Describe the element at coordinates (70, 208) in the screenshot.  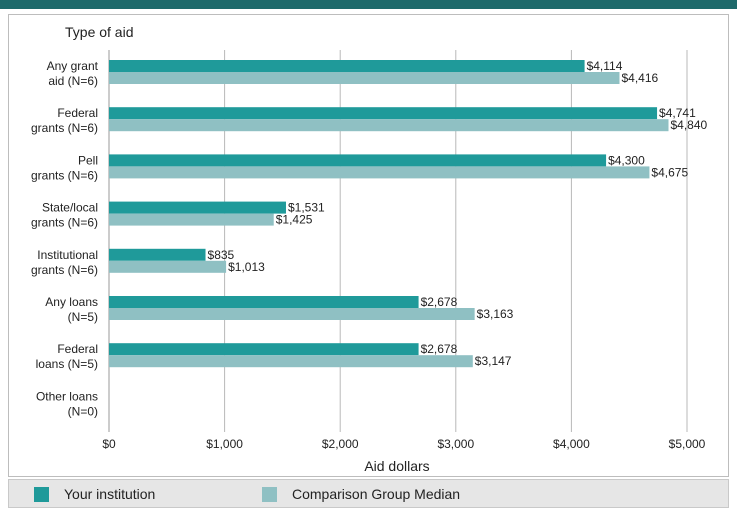
I see `category-label: State/local` at that location.